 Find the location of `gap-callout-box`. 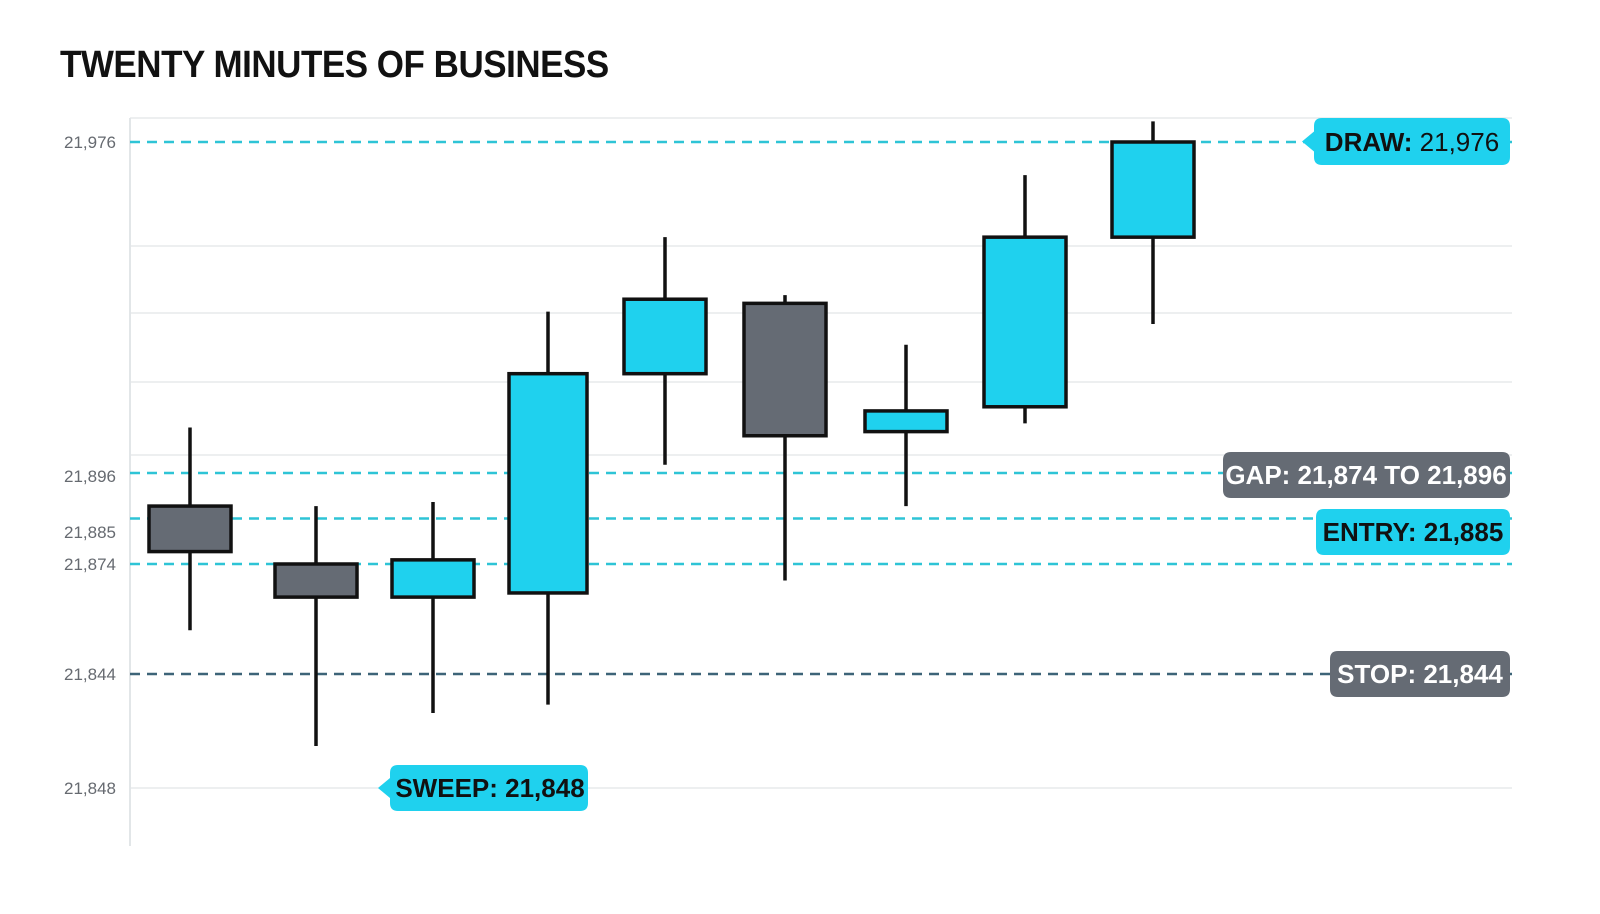

gap-callout-box is located at coordinates (1366, 475).